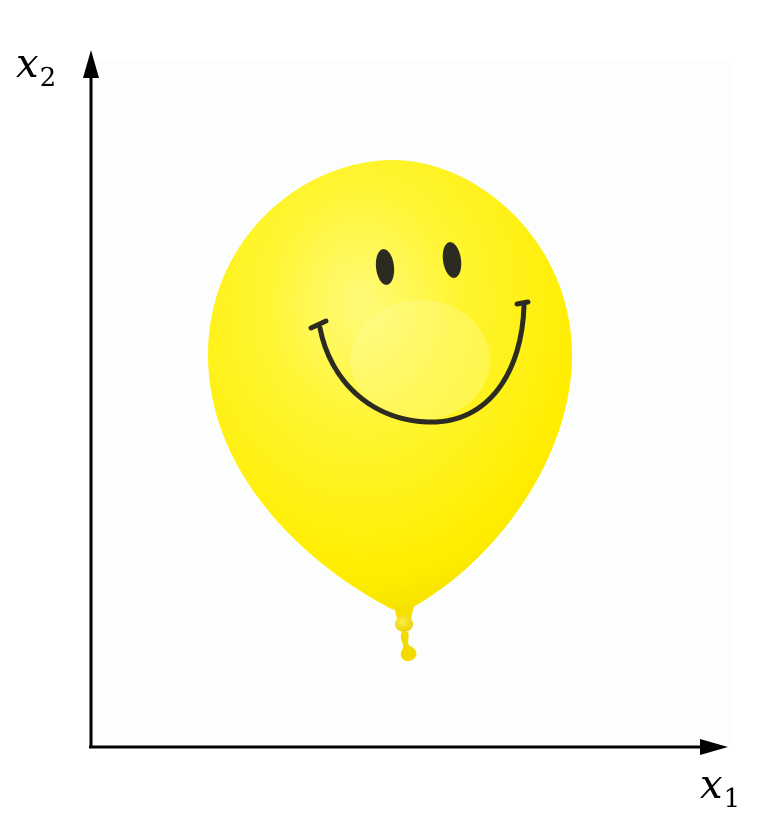  What do you see at coordinates (318, 324) in the screenshot?
I see `smile-left-tip` at bounding box center [318, 324].